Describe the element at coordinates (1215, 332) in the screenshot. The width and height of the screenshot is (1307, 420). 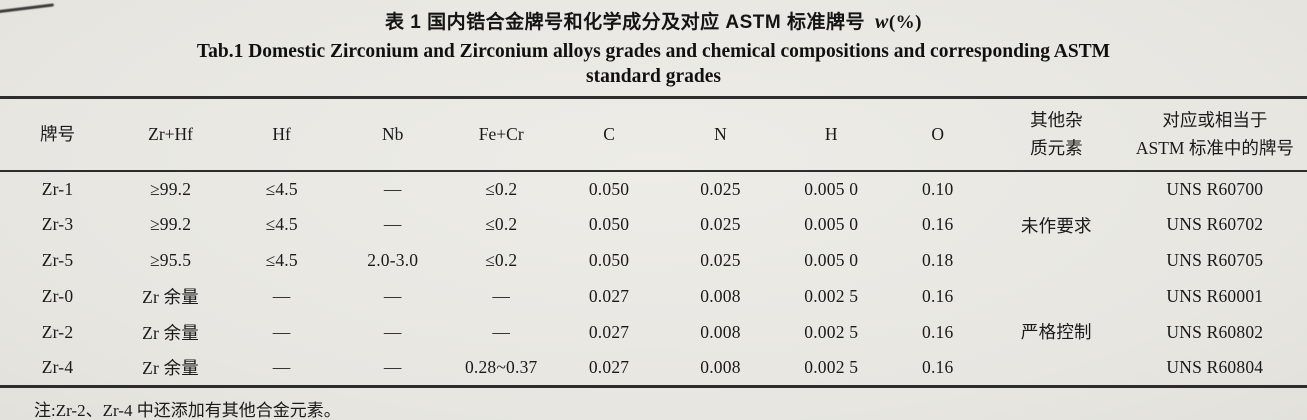
I see `astm-grade-cell: UNS R60802` at that location.